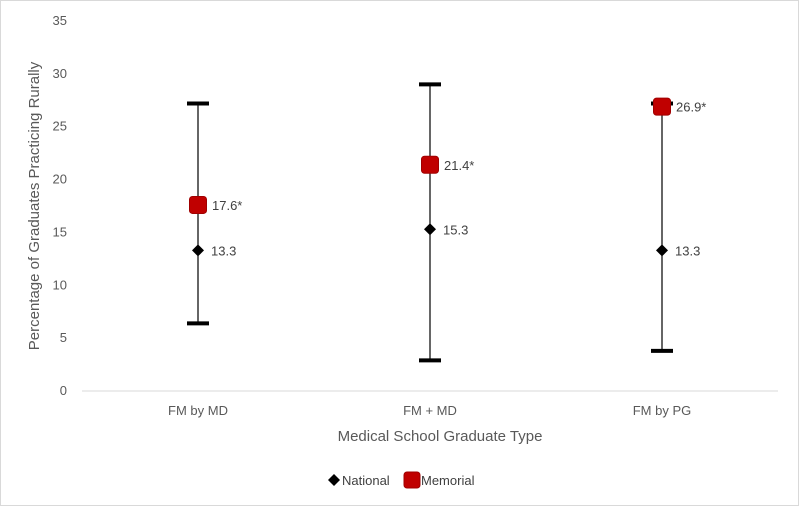 This screenshot has height=511, width=800. Describe the element at coordinates (60, 20) in the screenshot. I see `y-tick-label: 35` at that location.